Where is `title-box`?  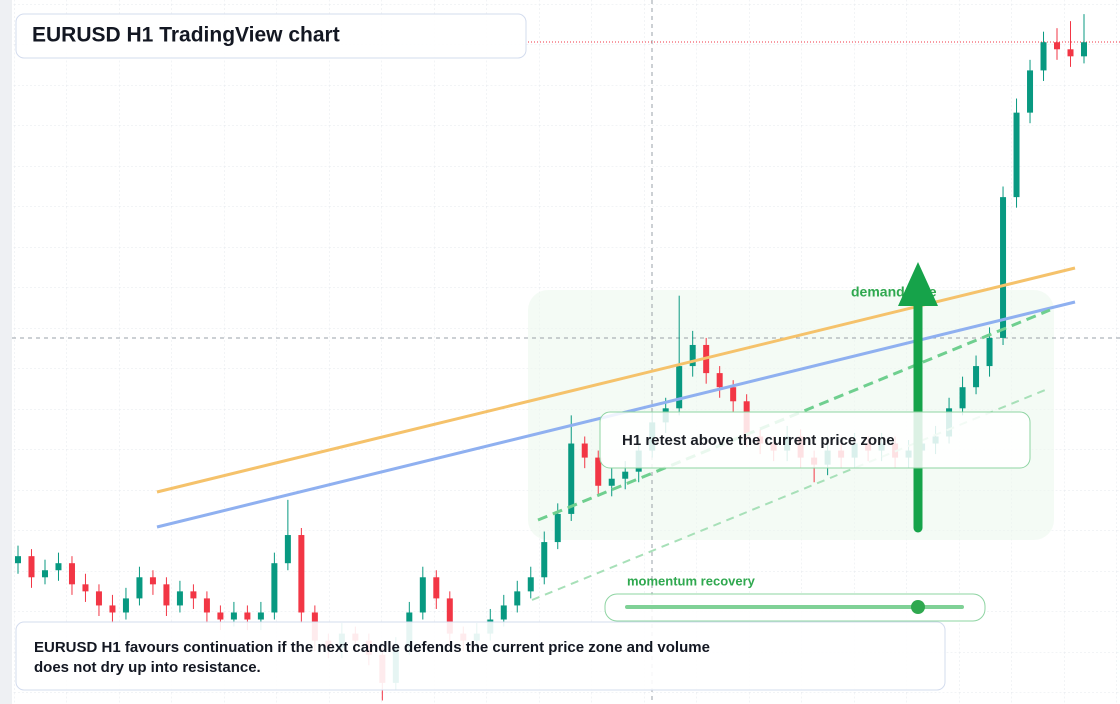 title-box is located at coordinates (271, 36).